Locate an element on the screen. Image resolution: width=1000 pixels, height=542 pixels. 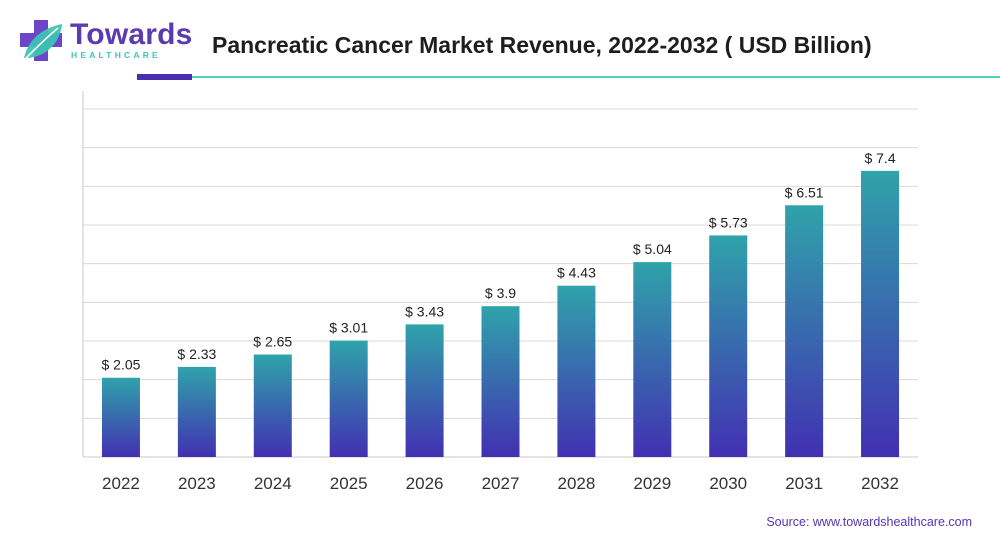
data-label-2030: $ 5.73 is located at coordinates (728, 222).